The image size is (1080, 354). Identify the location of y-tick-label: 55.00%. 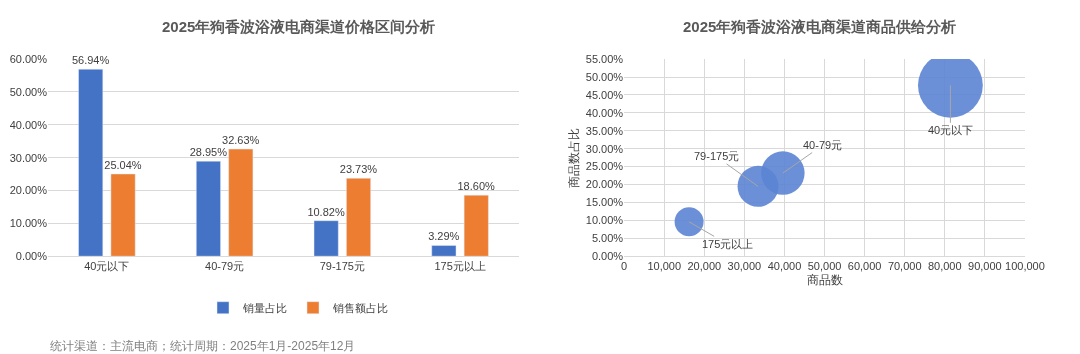
(604, 58).